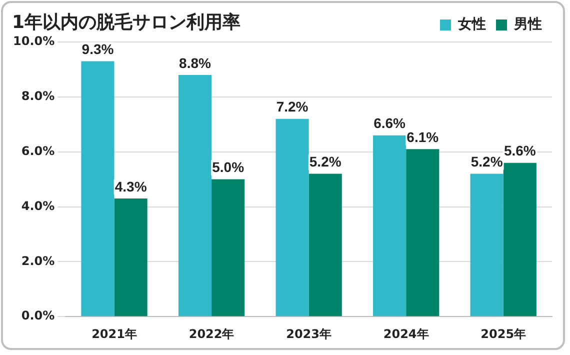  What do you see at coordinates (423, 136) in the screenshot?
I see `data-label: 6.1%` at bounding box center [423, 136].